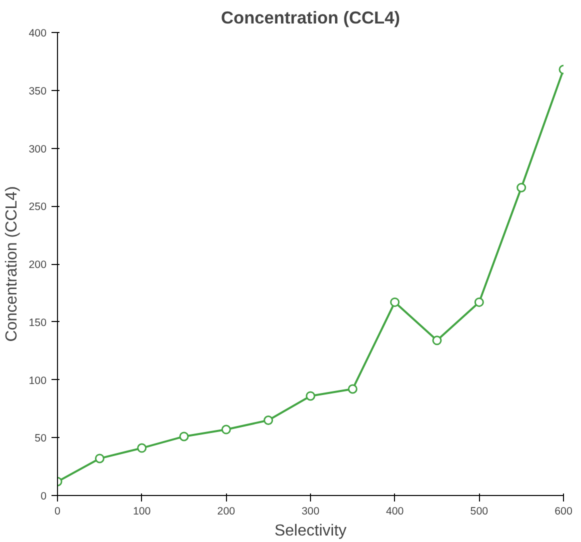 The width and height of the screenshot is (581, 542). I want to click on y-tick-label: 150, so click(37, 322).